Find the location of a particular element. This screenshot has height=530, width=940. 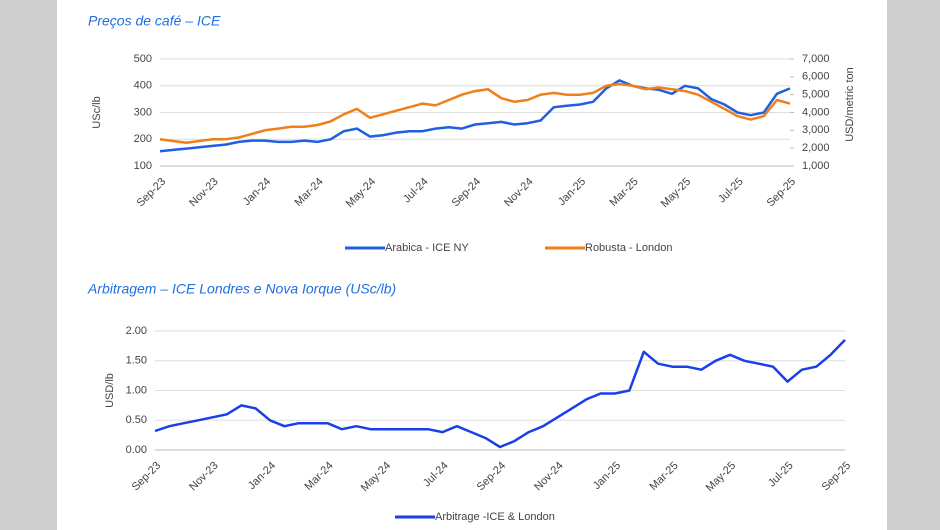

y-axis-title: USc/lb is located at coordinates (97, 112).